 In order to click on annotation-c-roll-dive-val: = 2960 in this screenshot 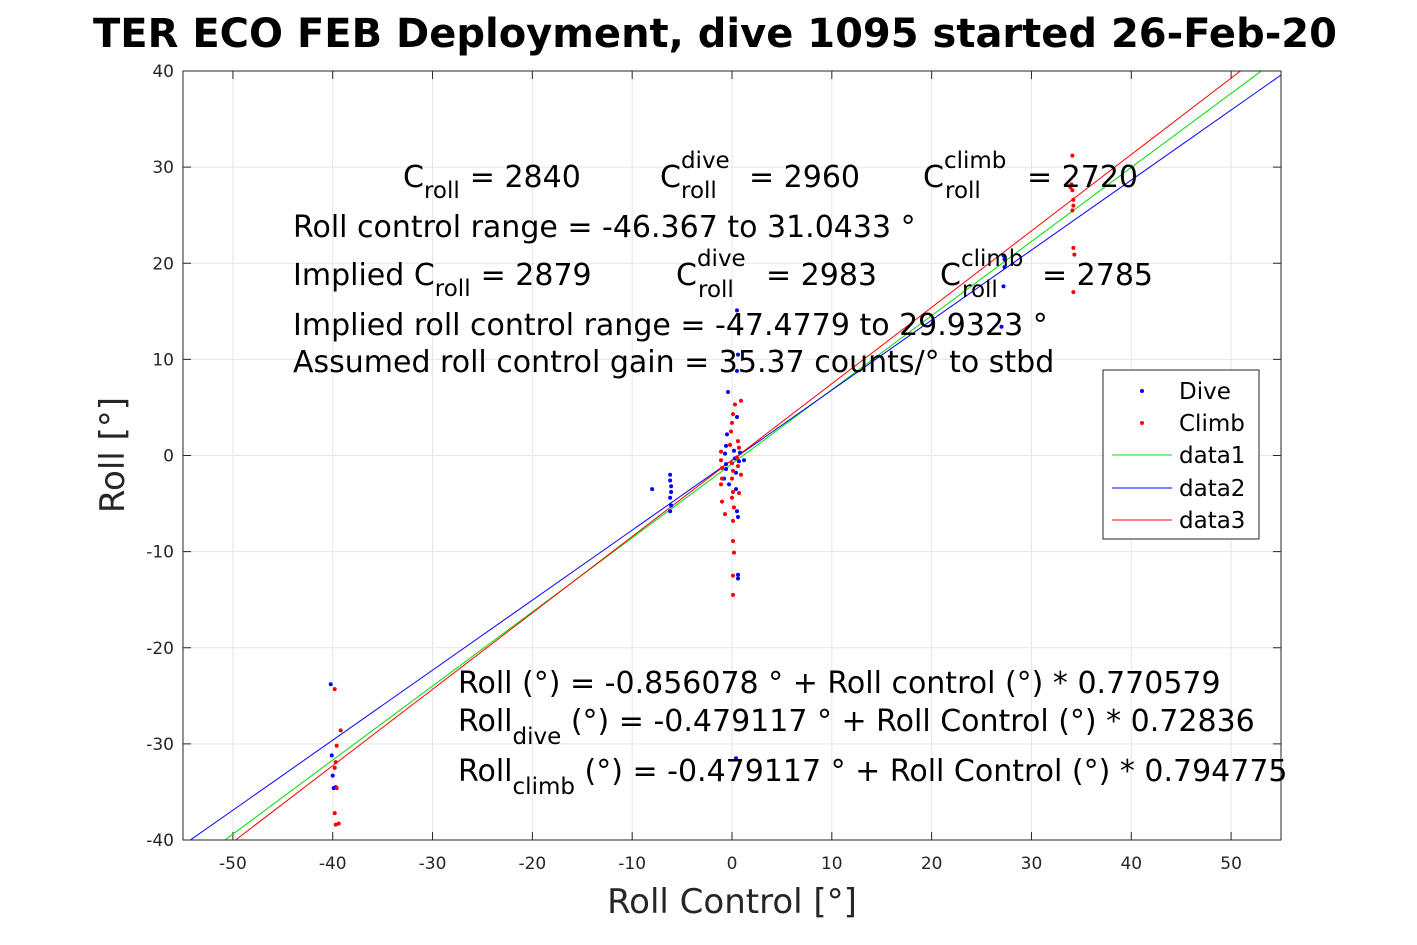, I will do `click(804, 177)`.